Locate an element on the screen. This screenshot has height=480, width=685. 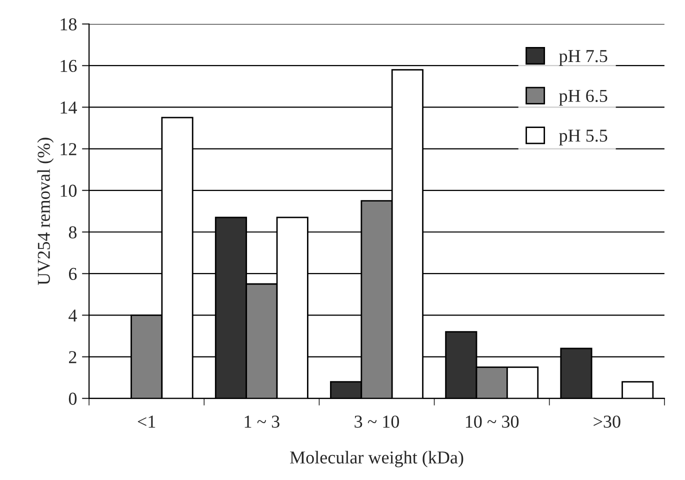
legend-label: pH 5.5 is located at coordinates (583, 138).